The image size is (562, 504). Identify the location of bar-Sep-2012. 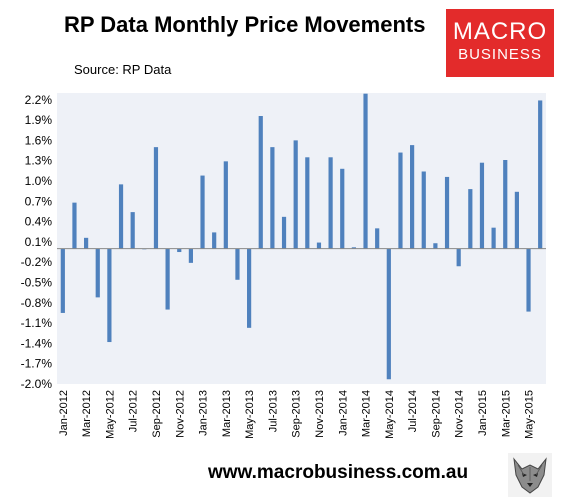
(156, 198).